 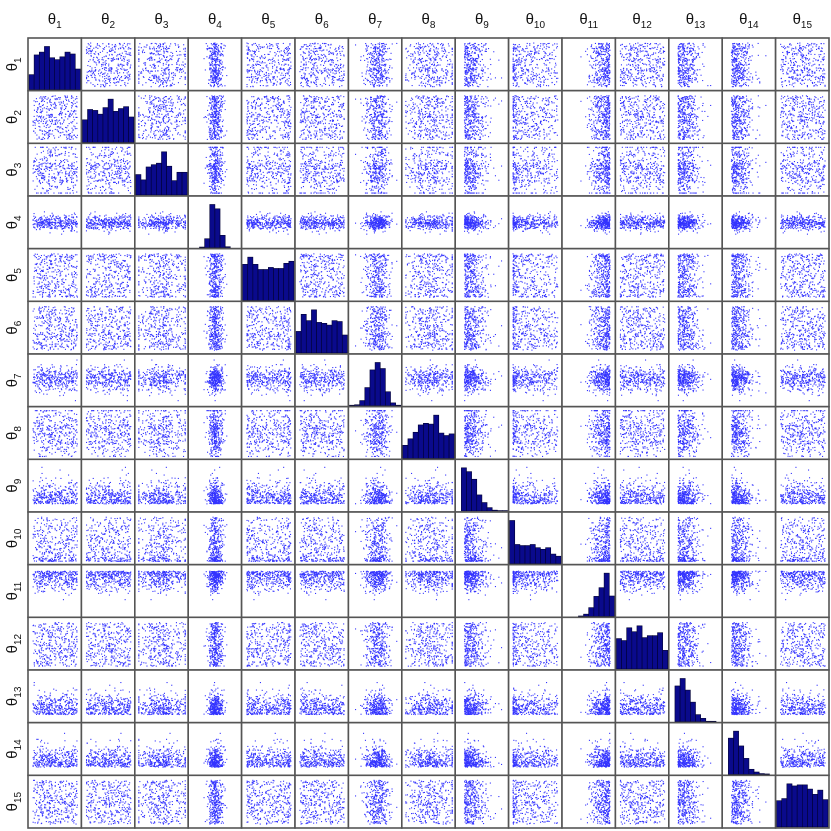 What do you see at coordinates (588, 21) in the screenshot?
I see `column-label-11: θ11` at bounding box center [588, 21].